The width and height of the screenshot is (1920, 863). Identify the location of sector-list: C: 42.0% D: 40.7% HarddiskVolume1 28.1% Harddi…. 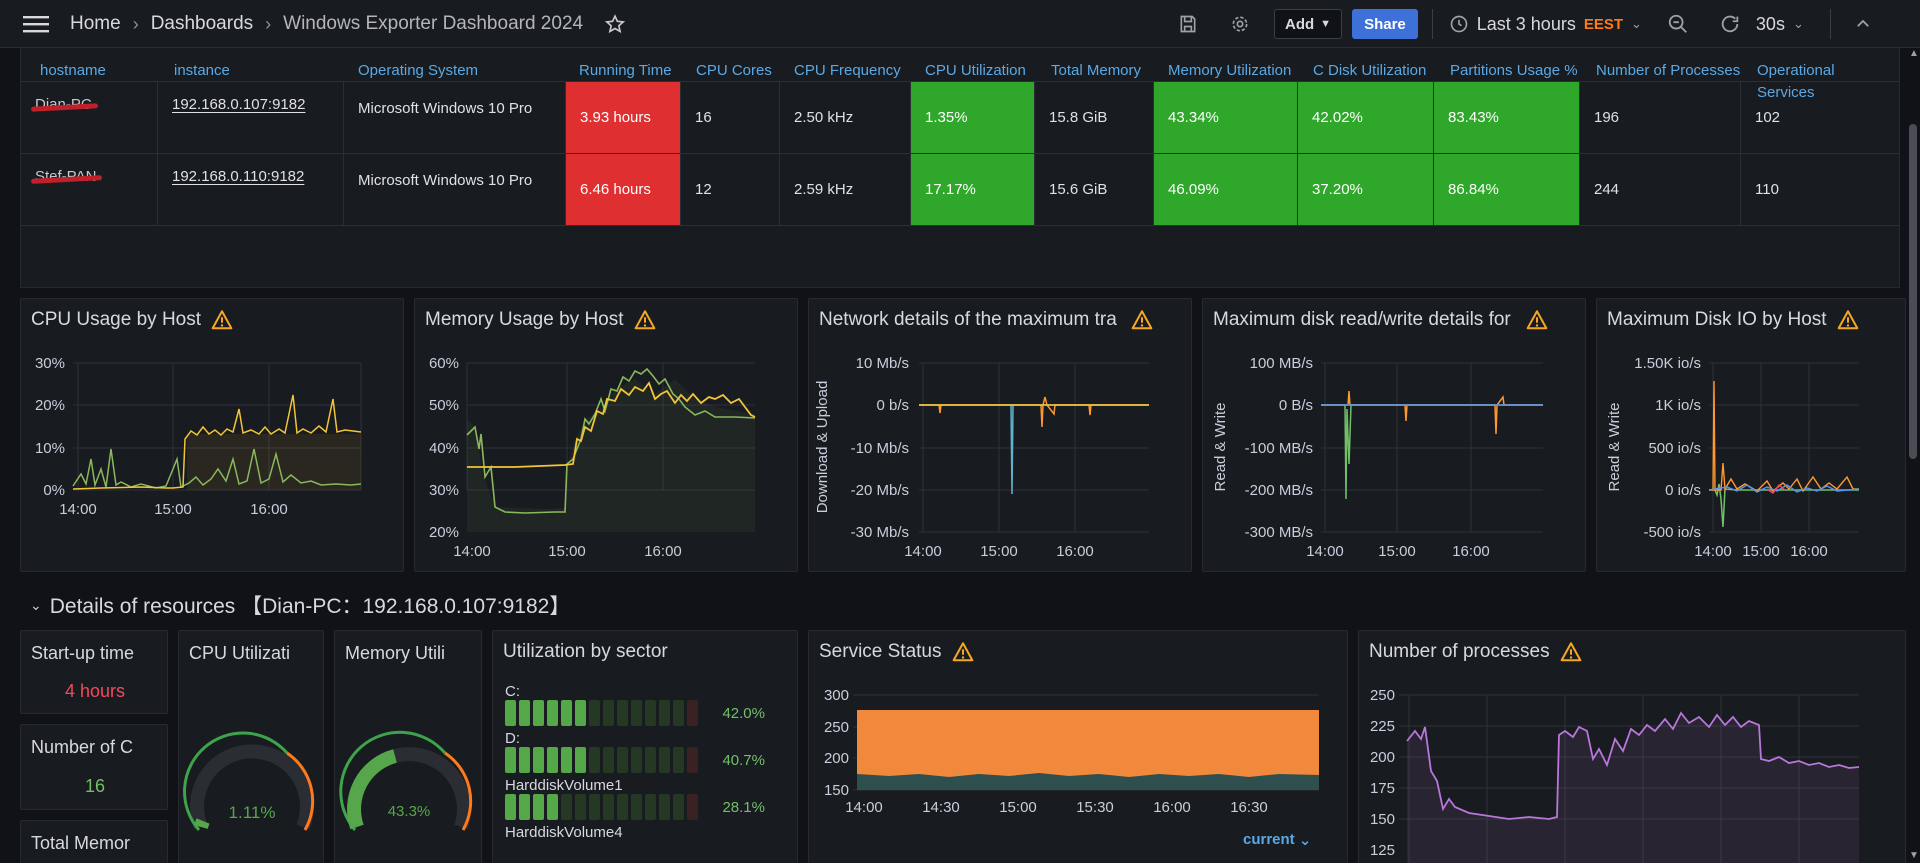
(645, 764).